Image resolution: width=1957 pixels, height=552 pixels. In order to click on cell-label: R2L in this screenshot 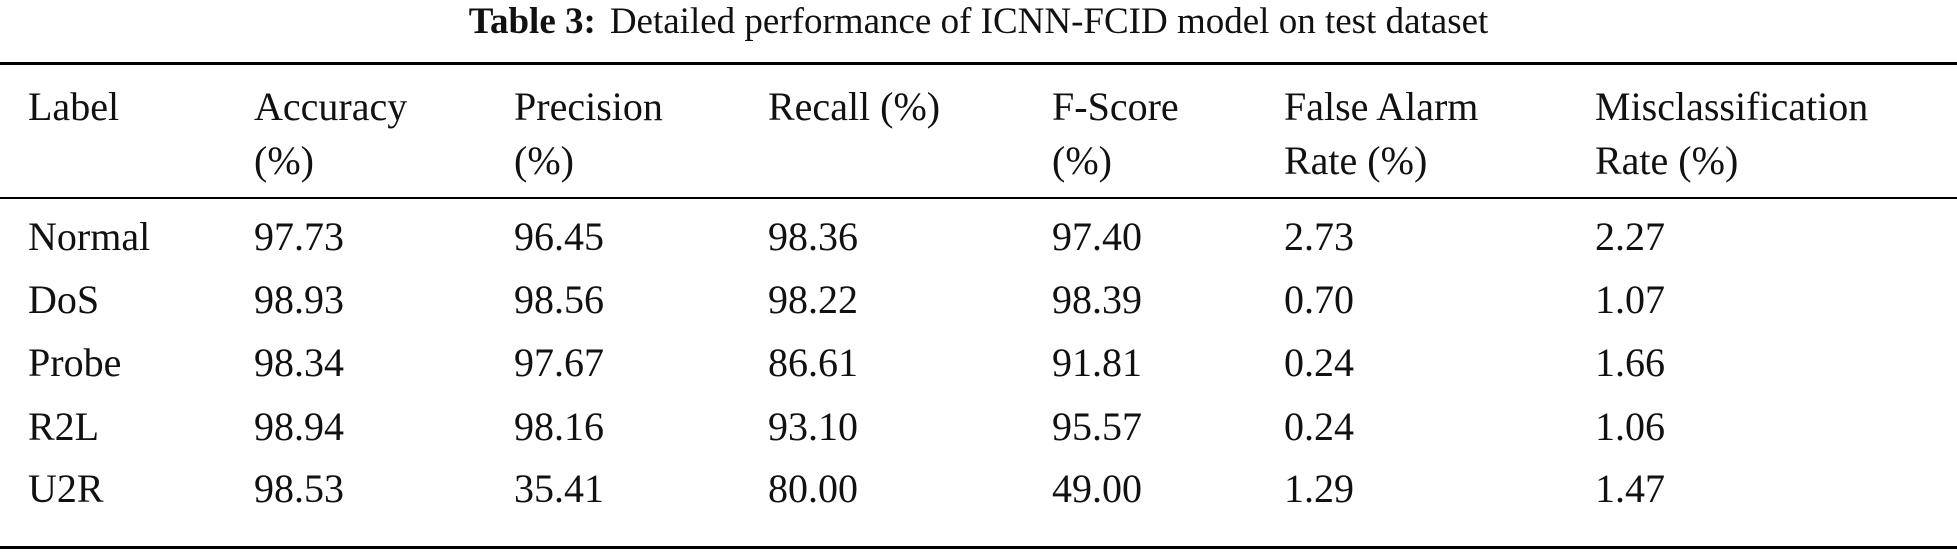, I will do `click(64, 426)`.